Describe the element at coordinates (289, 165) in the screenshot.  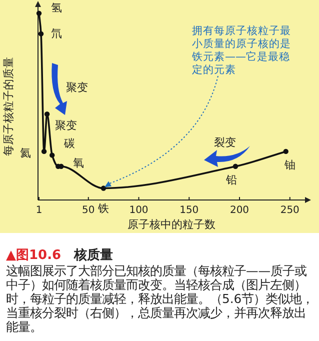
I see `annotation: 铀` at that location.